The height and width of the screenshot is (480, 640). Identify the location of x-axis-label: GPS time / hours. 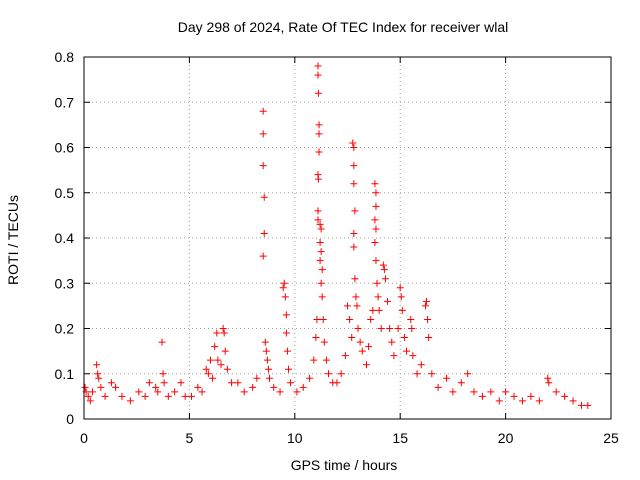
(344, 465).